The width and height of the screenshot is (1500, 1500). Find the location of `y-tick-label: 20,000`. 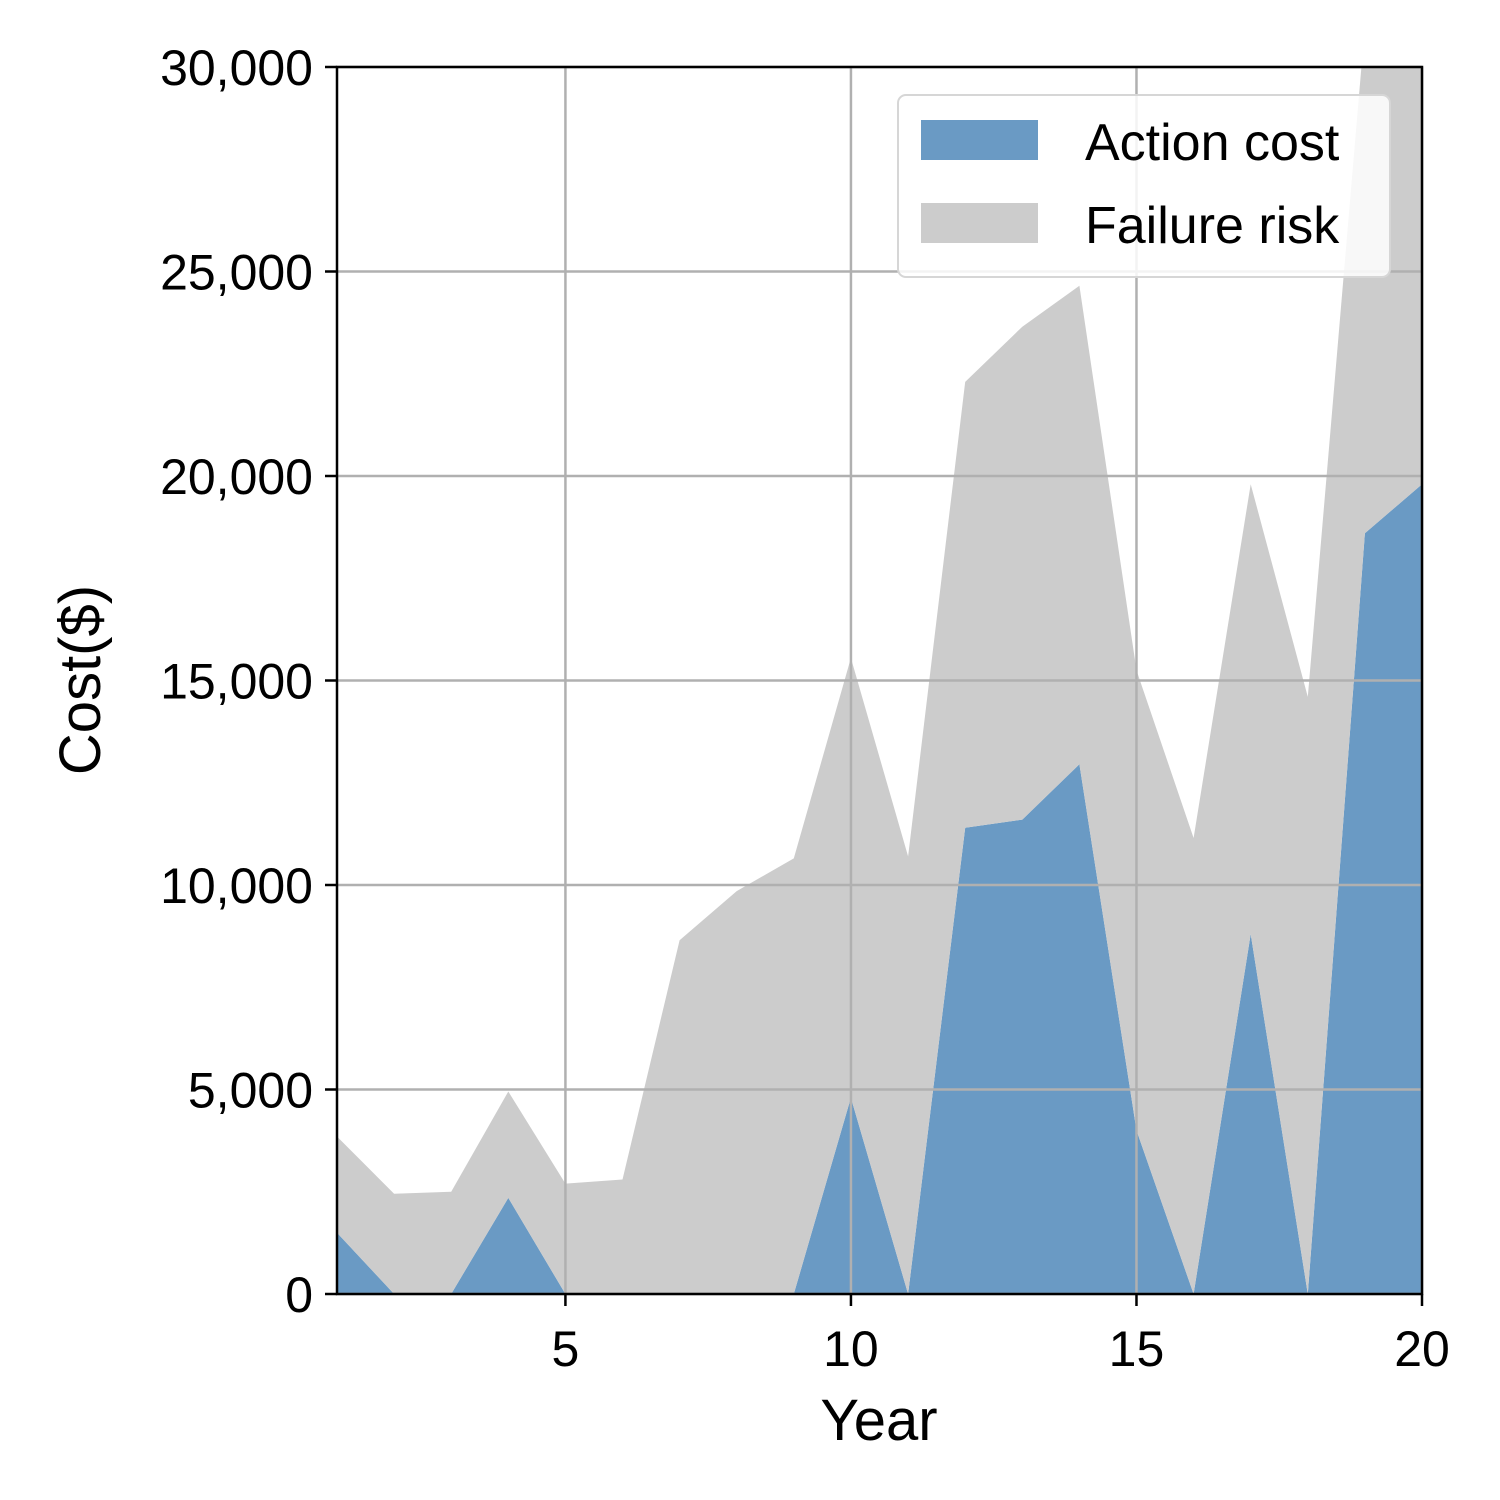

y-tick-label: 20,000 is located at coordinates (236, 477).